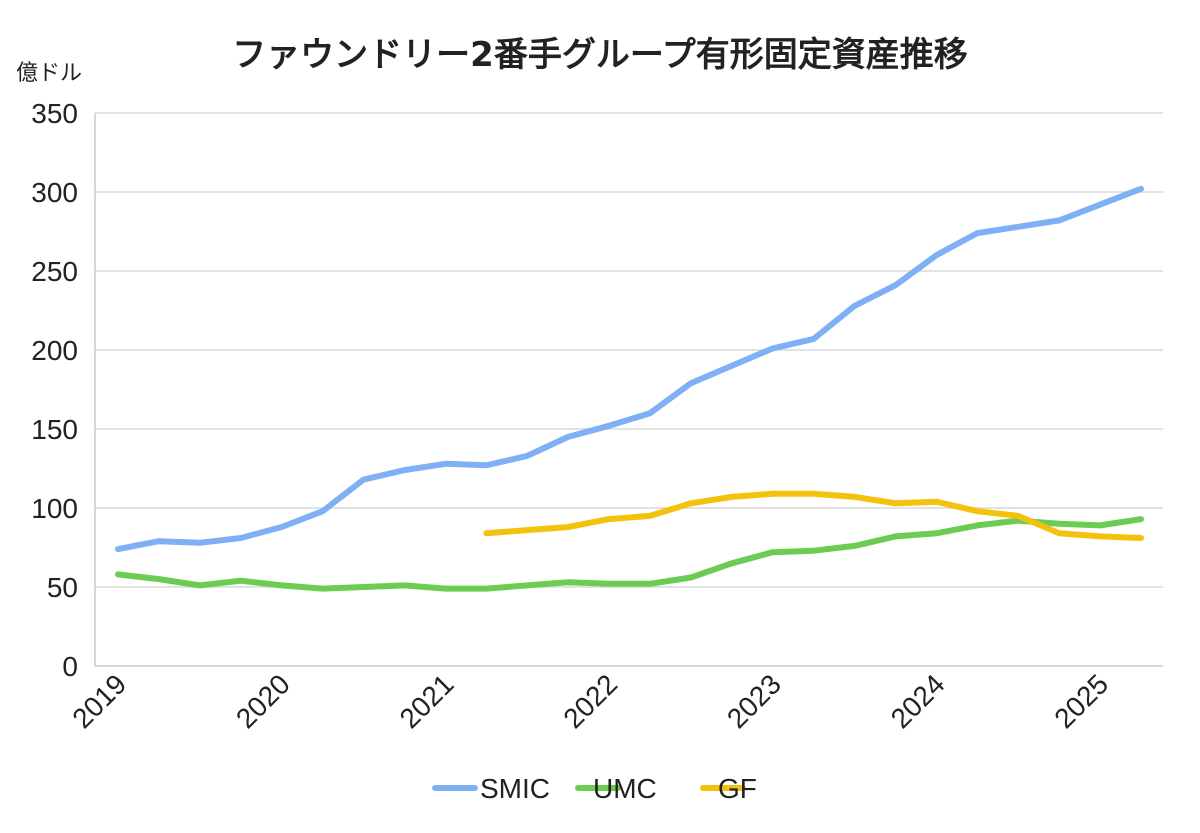 Image resolution: width=1200 pixels, height=833 pixels. Describe the element at coordinates (54, 508) in the screenshot. I see `y-tick-label: 100` at that location.